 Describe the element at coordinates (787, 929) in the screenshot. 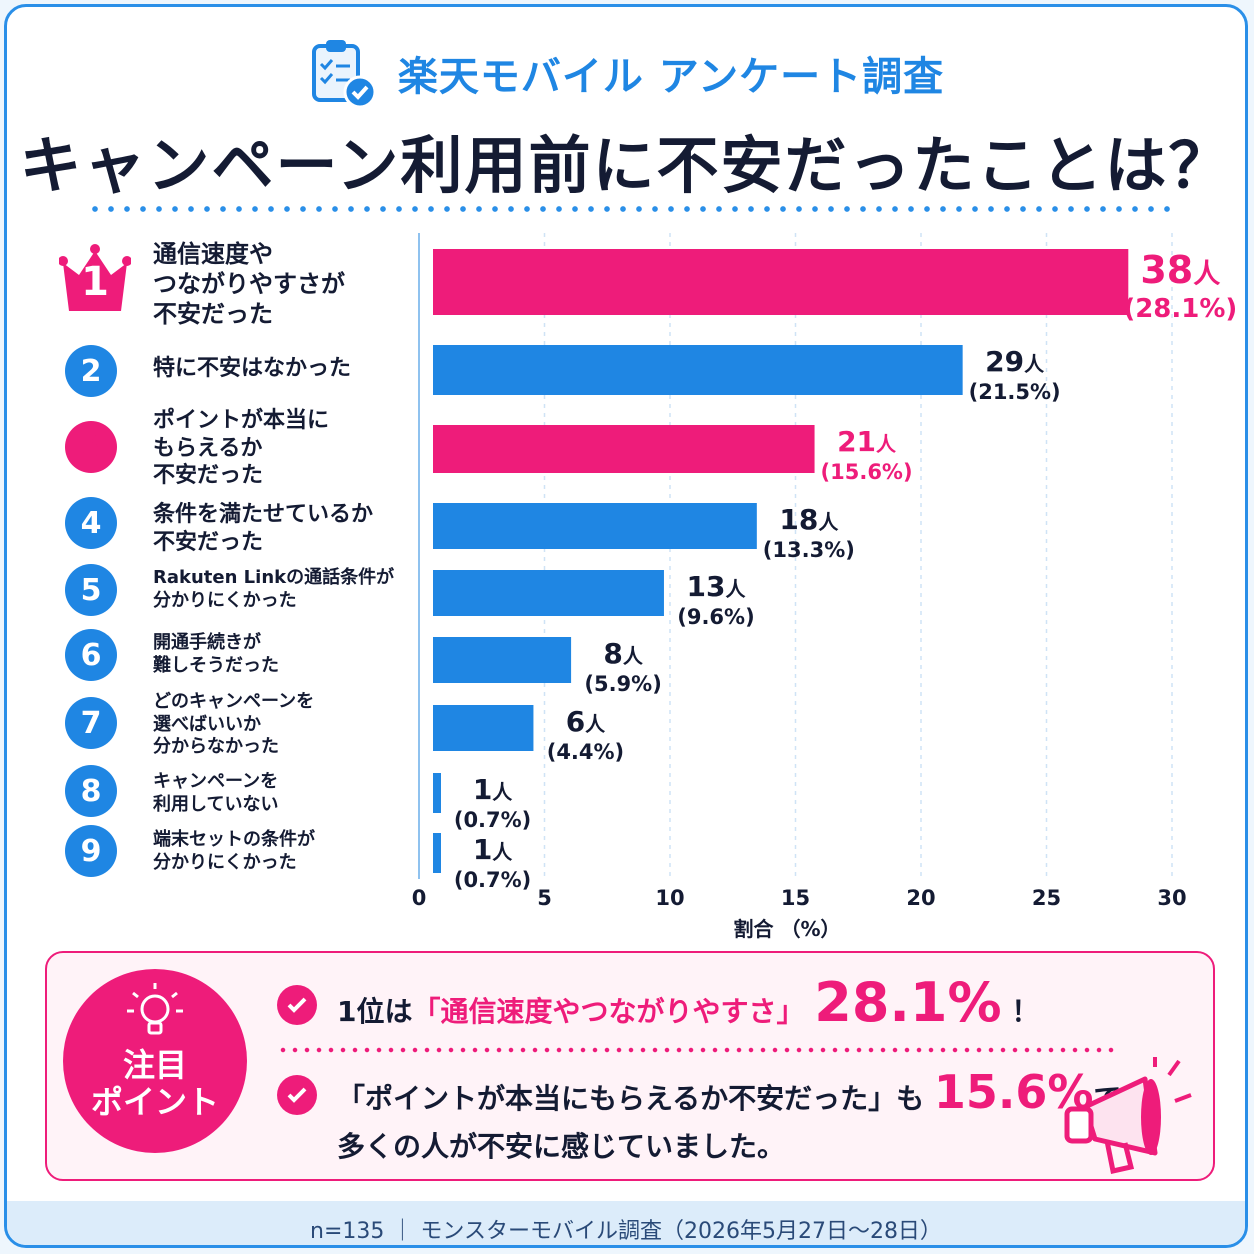

I see `x-axis-title: 割合 （%）` at that location.